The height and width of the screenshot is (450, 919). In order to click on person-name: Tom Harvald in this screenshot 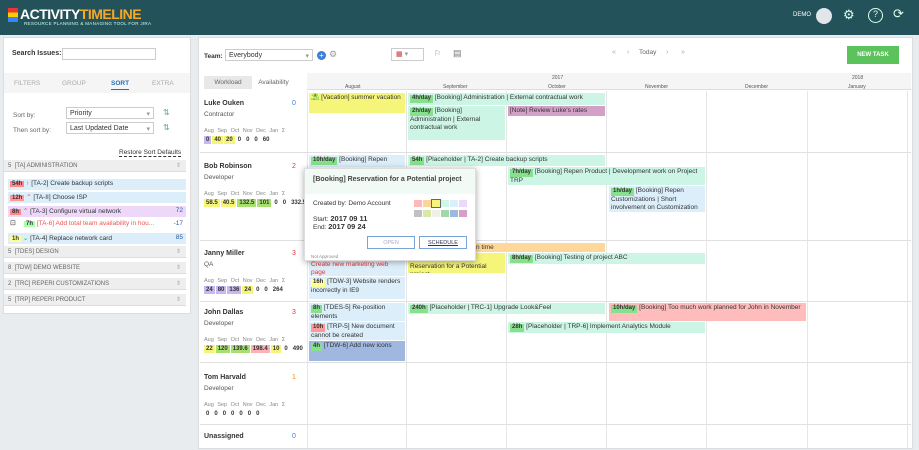, I will do `click(225, 377)`.